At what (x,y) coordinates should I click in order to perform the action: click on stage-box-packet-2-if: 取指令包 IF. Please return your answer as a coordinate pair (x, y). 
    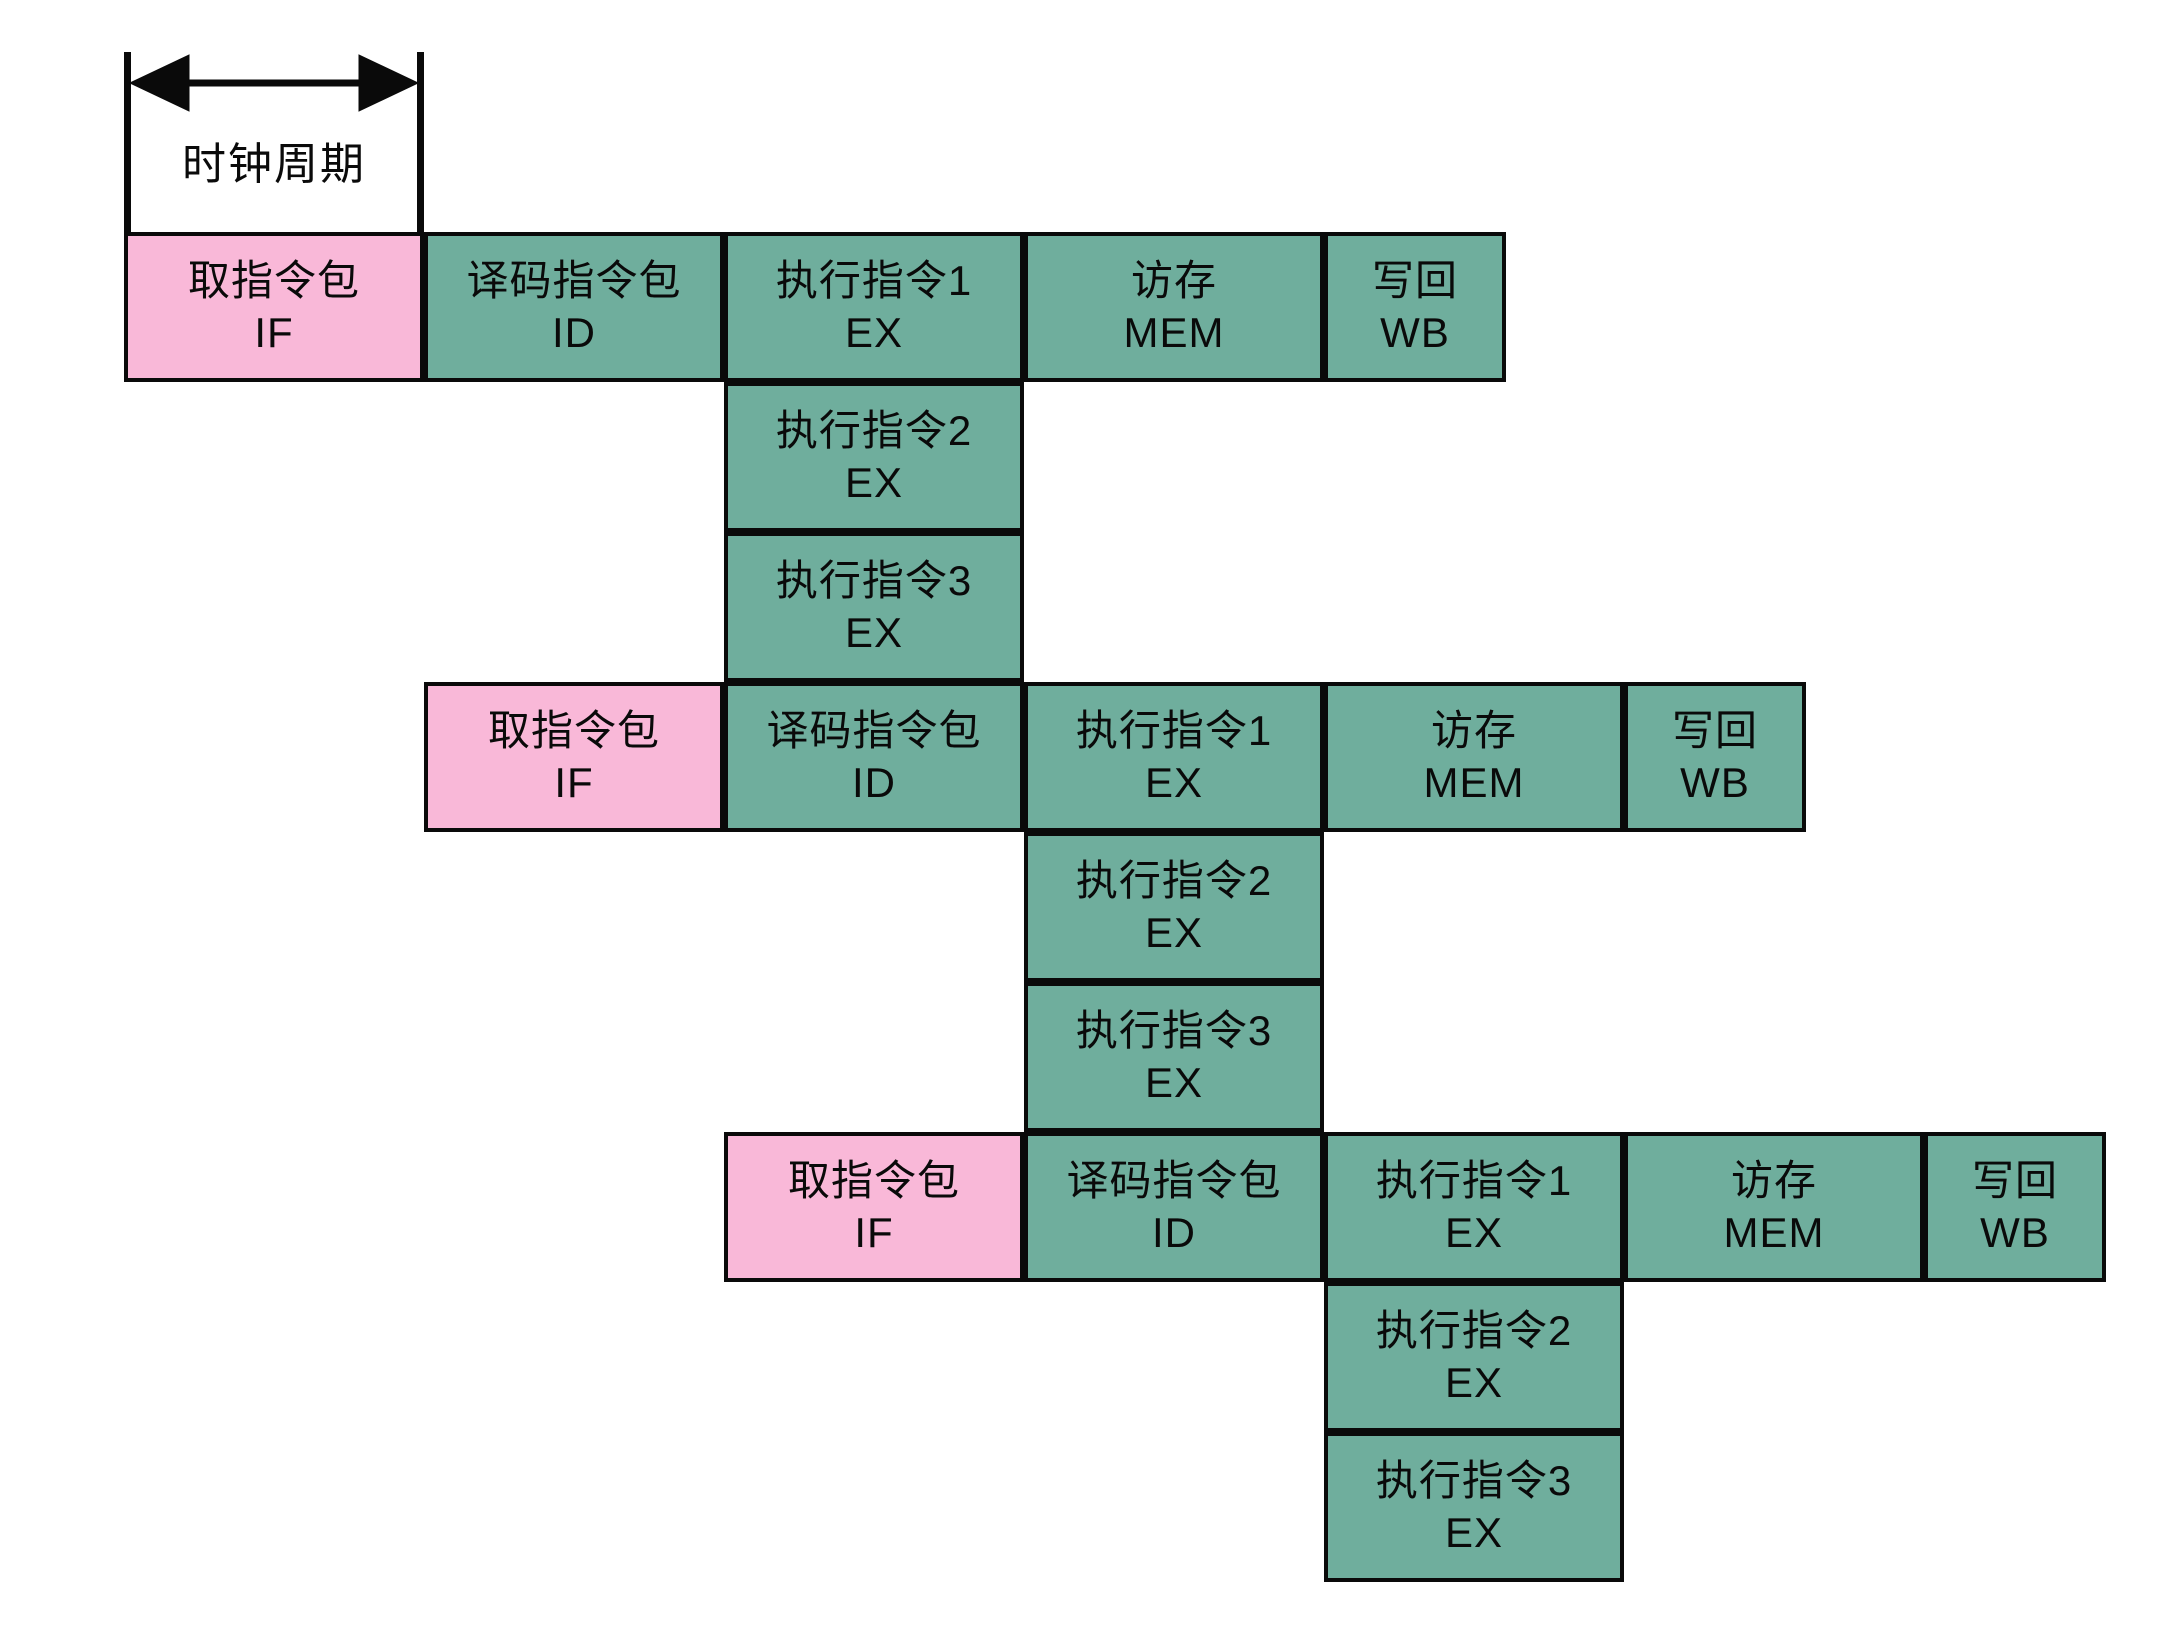
    Looking at the image, I should click on (574, 757).